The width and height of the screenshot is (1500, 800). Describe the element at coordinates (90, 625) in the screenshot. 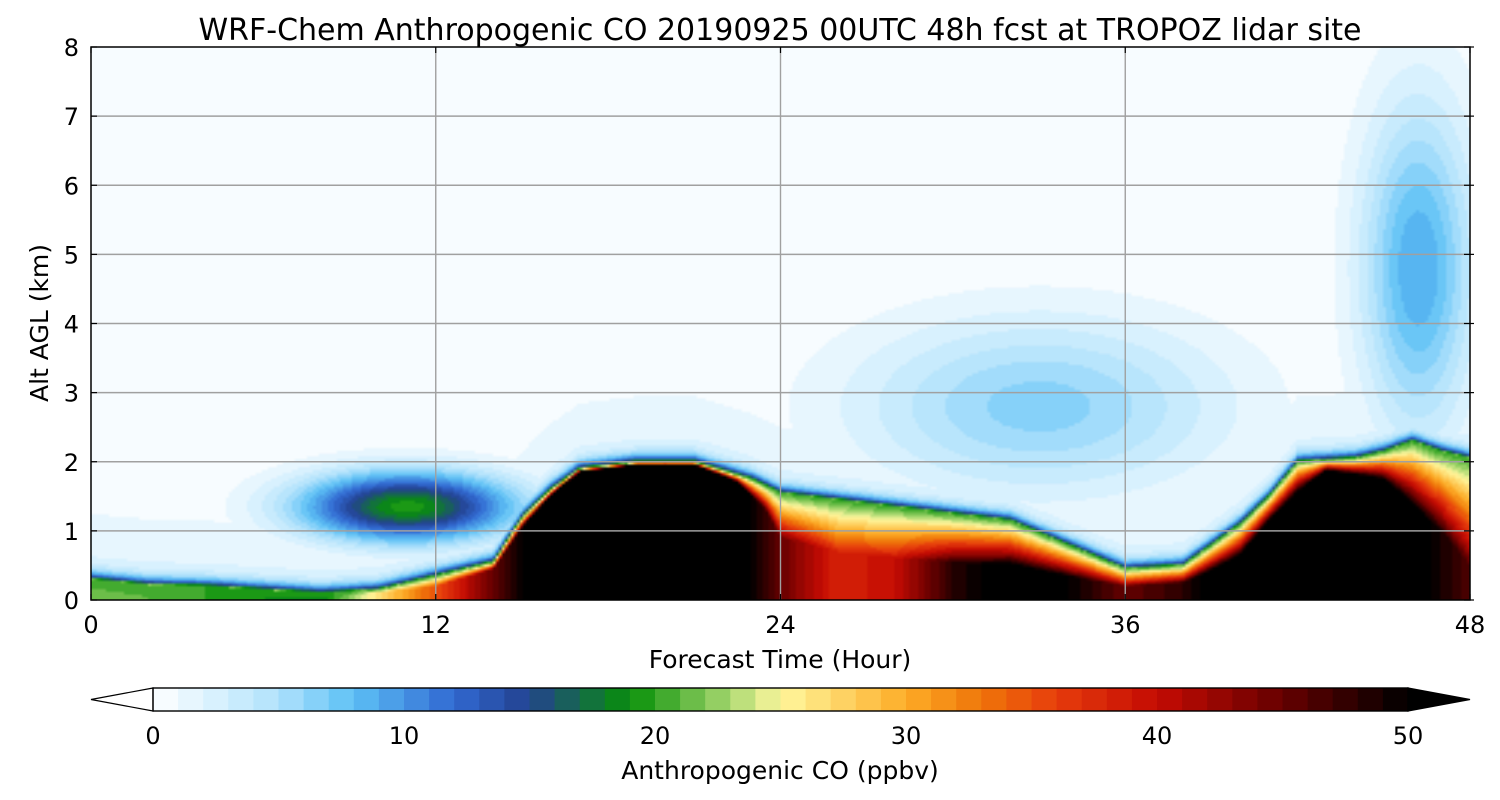

I see `x-tick-label: 0` at that location.